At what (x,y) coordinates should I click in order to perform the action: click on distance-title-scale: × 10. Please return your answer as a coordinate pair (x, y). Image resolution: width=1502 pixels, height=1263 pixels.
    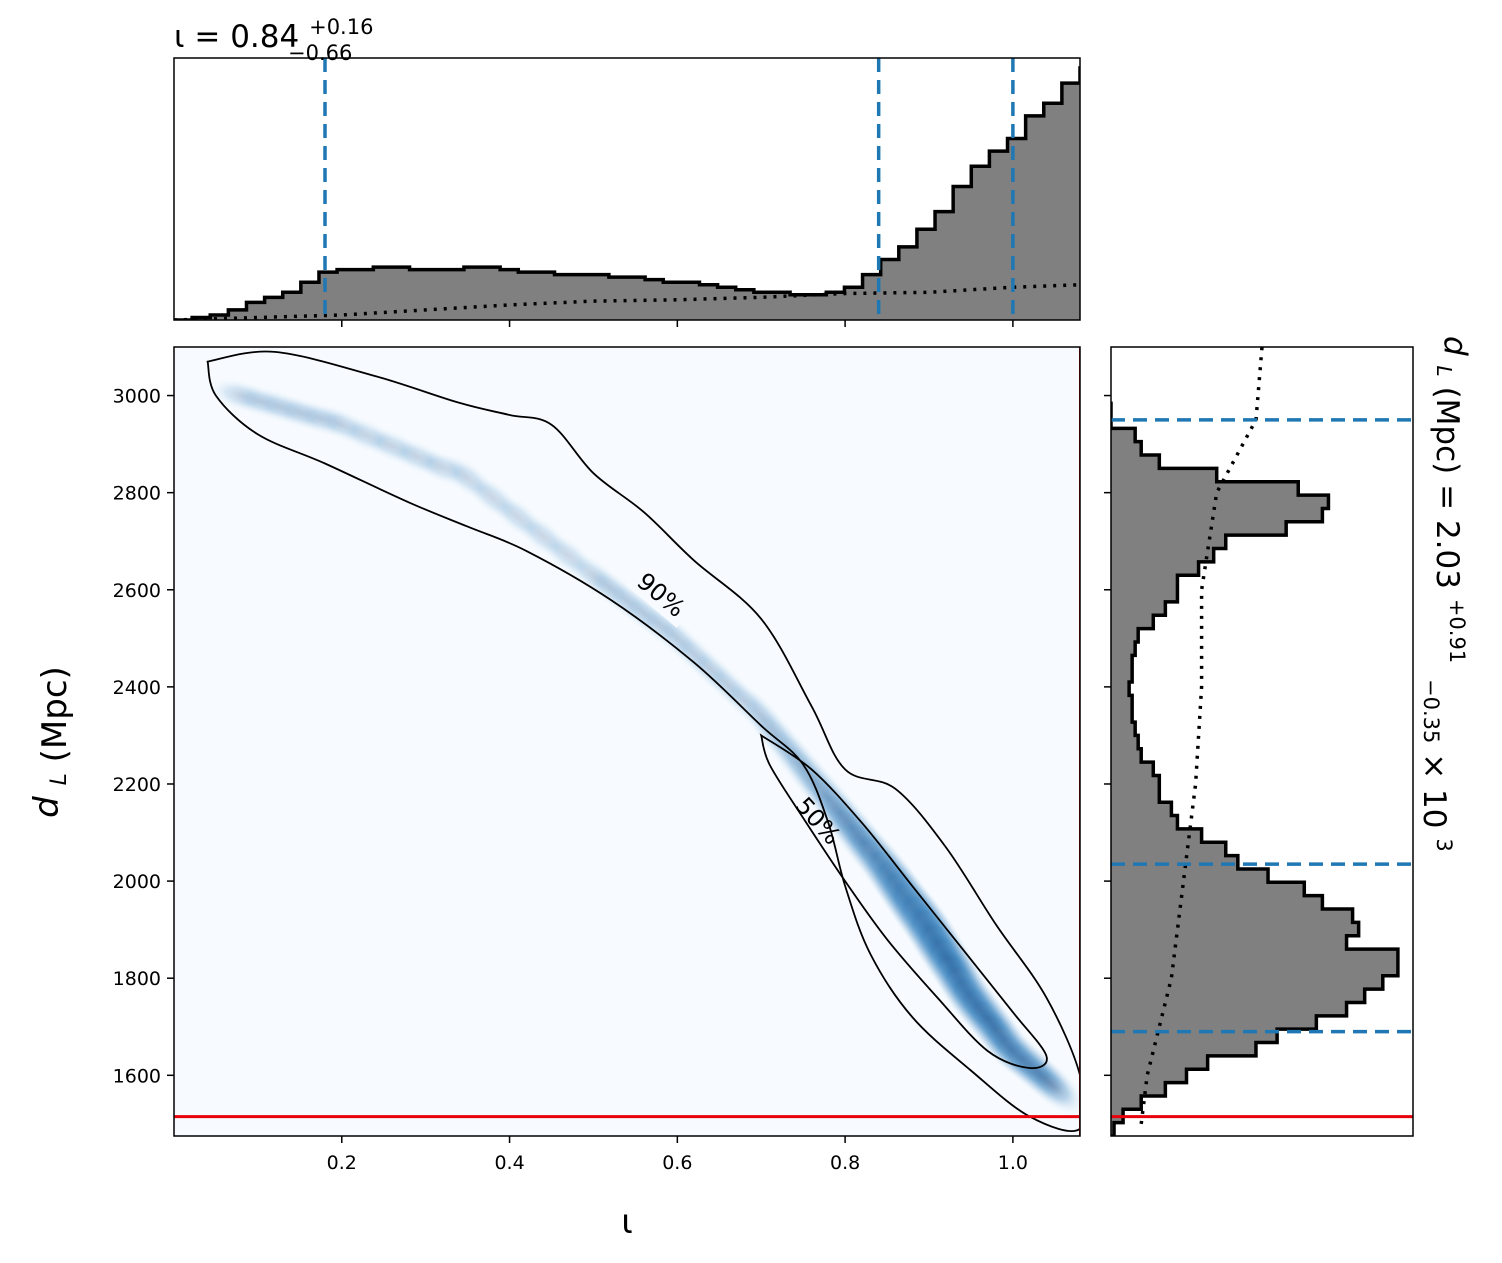
    Looking at the image, I should click on (1434, 790).